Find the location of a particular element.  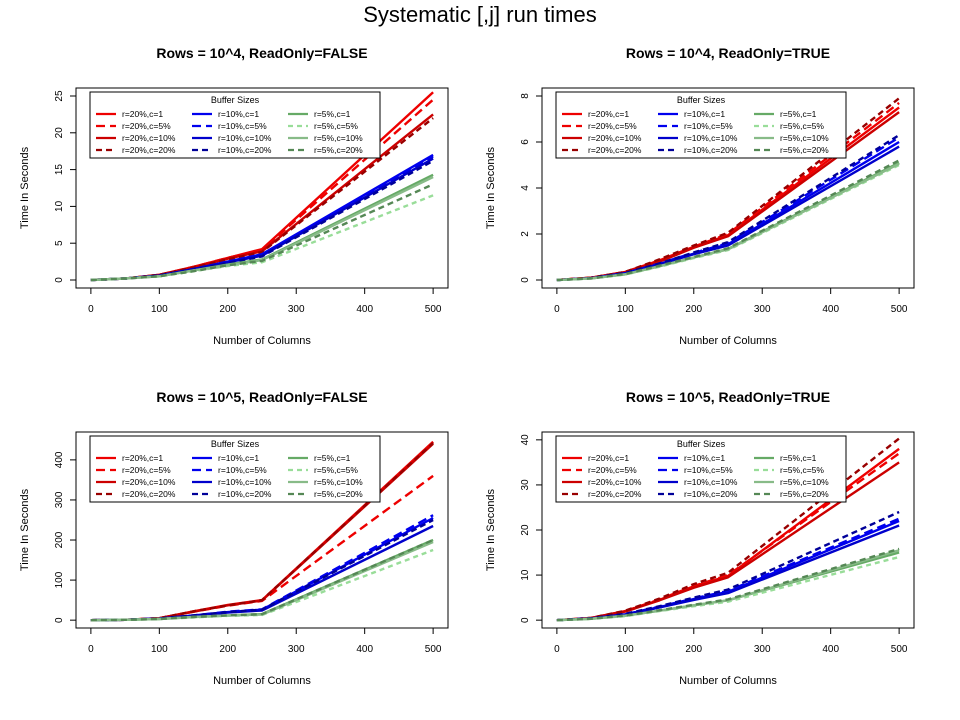

legend-box is located at coordinates (235, 469).